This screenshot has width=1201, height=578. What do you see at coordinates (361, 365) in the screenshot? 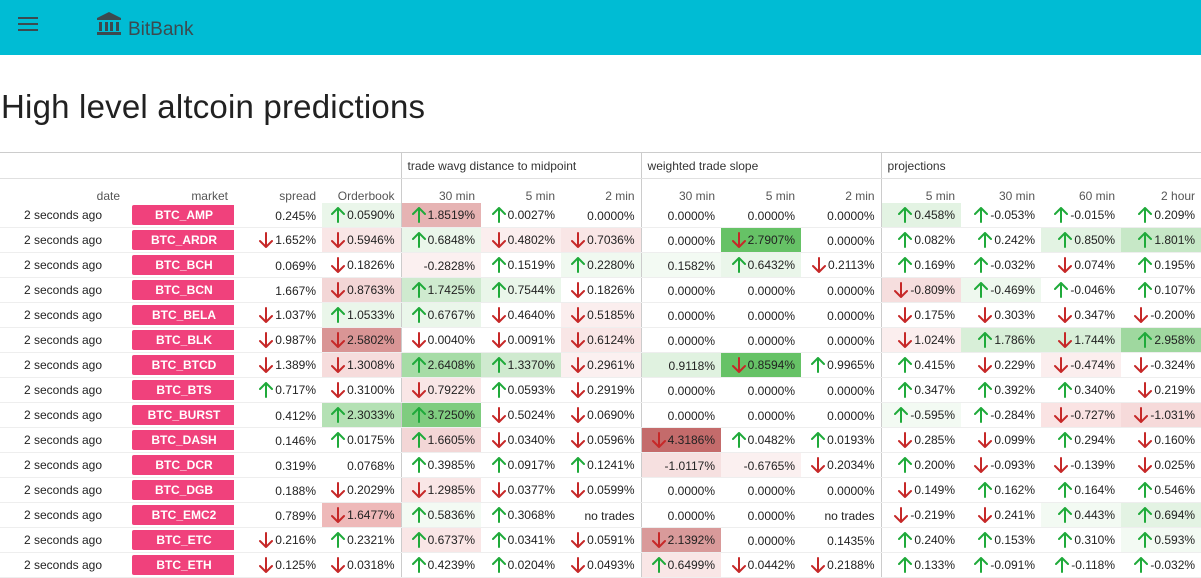
I see `value-cell: 1.3008%` at bounding box center [361, 365].